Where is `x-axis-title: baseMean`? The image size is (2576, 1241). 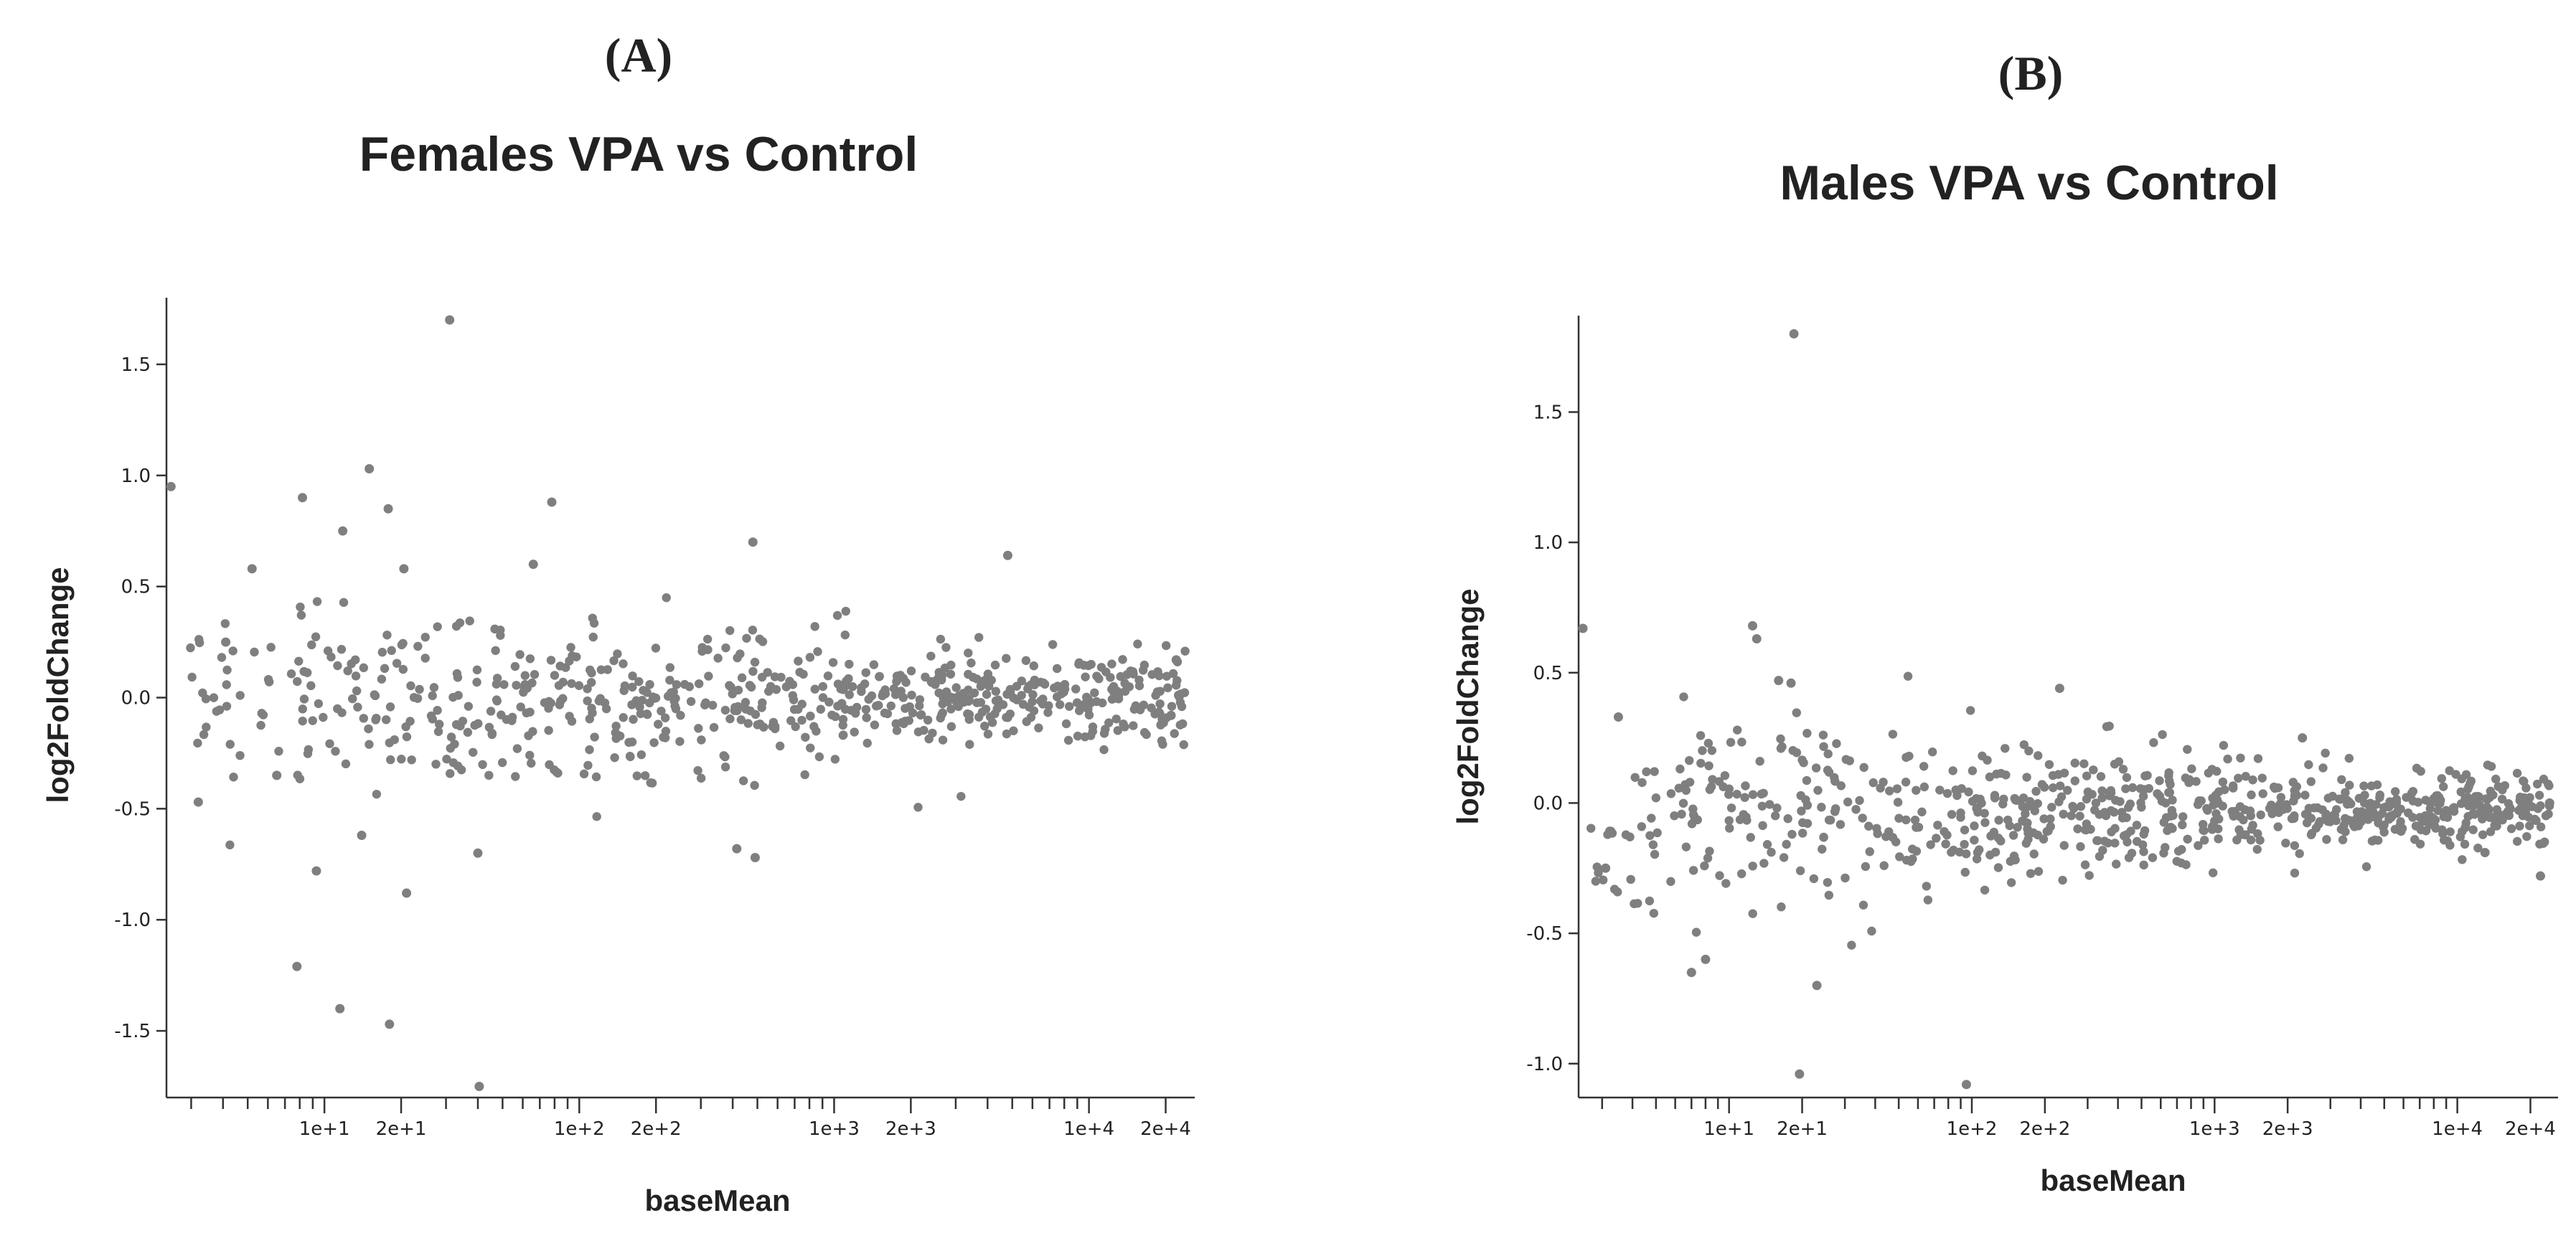
x-axis-title: baseMean is located at coordinates (717, 1200).